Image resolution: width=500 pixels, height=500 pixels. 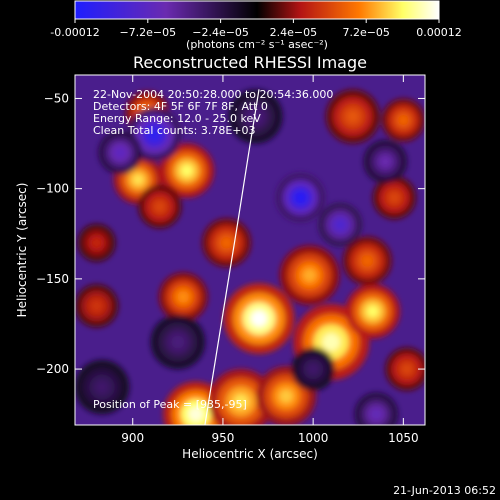 I want to click on annotation-line: Energy Range: 12.0 - 25.0 keV, so click(x=177, y=118).